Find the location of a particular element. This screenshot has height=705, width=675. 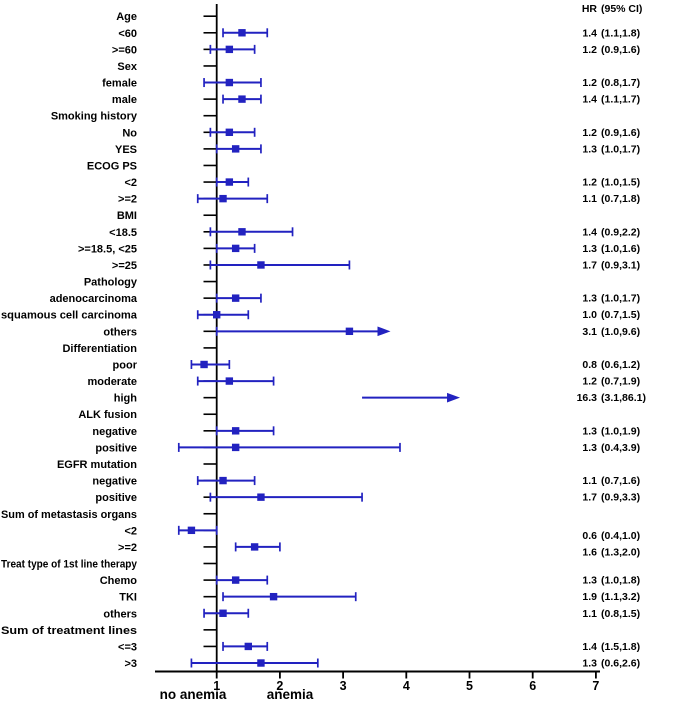

row-label: male is located at coordinates (124, 100).